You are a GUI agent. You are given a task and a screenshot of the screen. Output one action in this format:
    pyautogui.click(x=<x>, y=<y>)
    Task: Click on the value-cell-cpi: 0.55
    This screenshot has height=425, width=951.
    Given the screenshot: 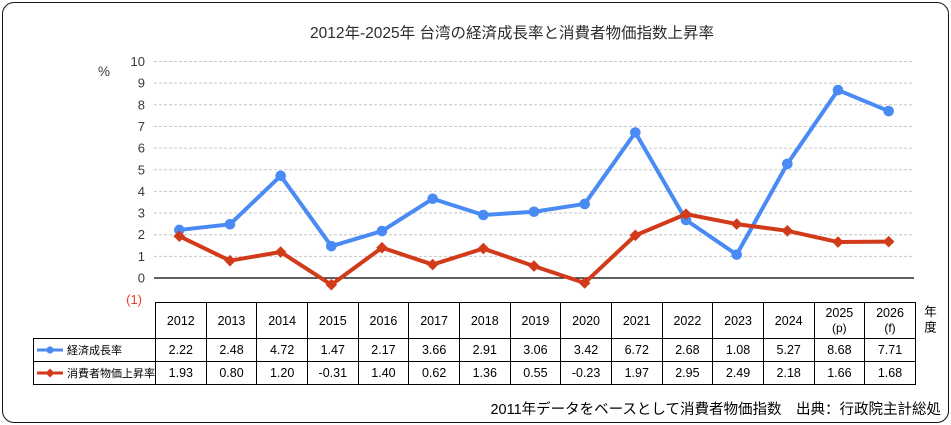 What is the action you would take?
    pyautogui.click(x=535, y=373)
    